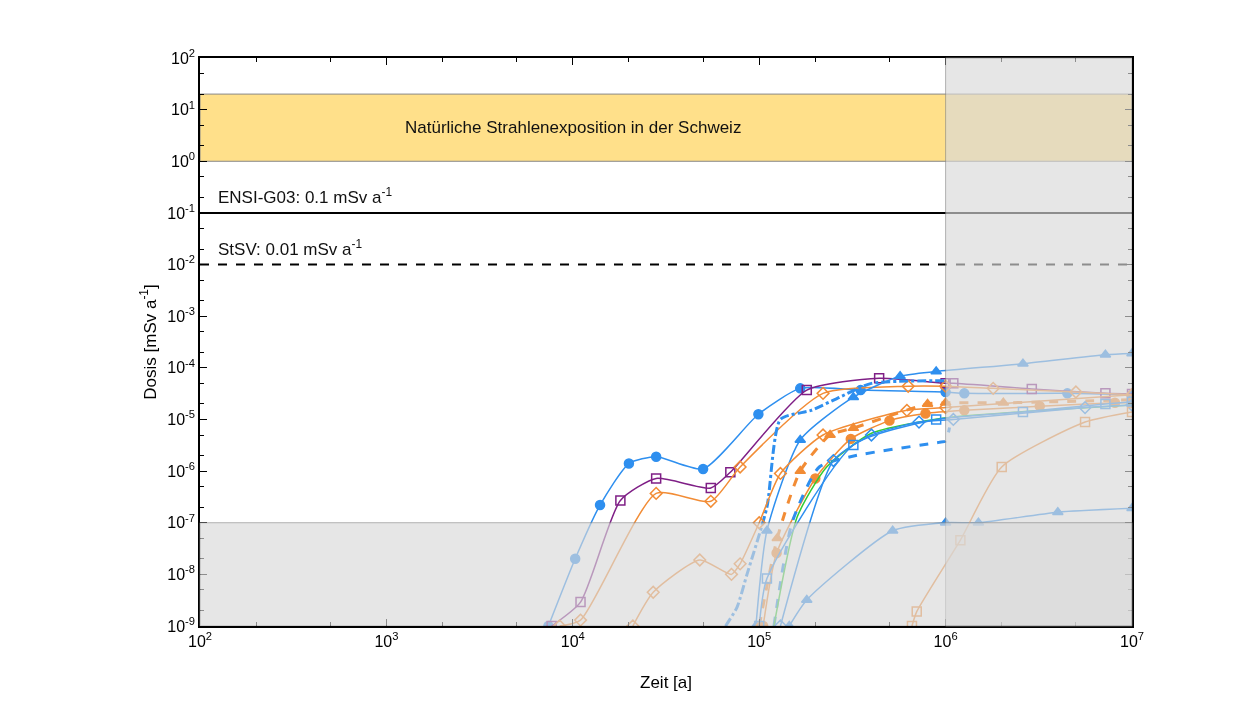  I want to click on y-tick-label: 10$^{0}$, so click(183, 160).